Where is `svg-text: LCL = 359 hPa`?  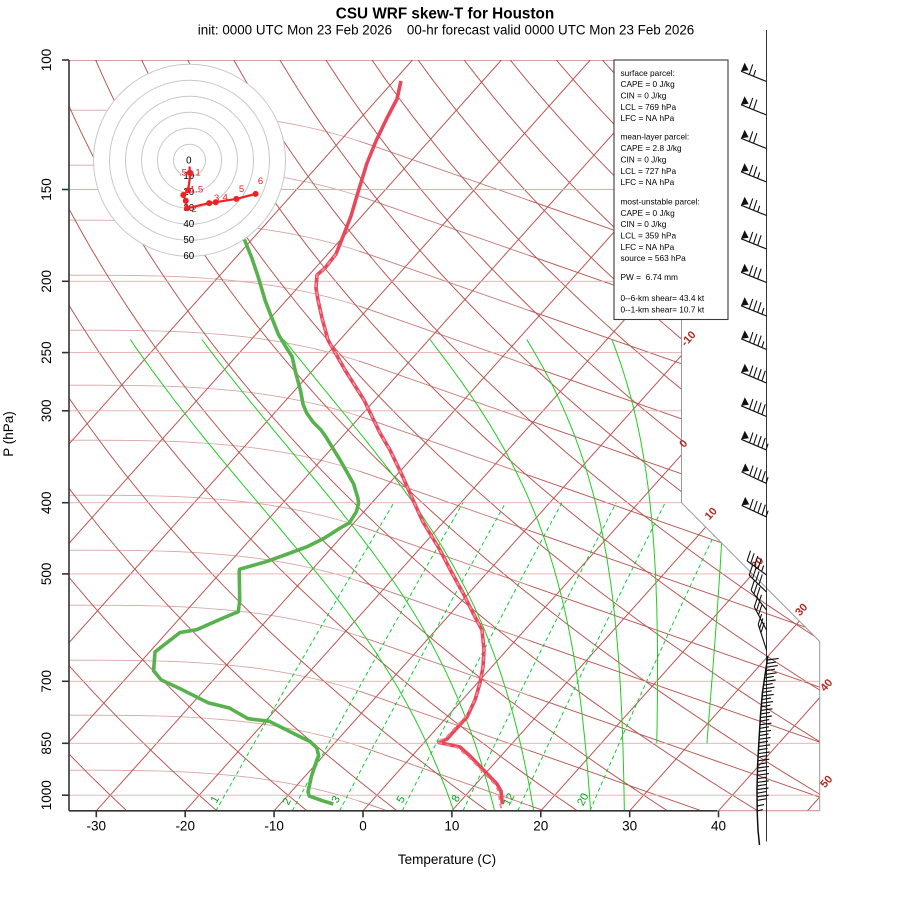
svg-text: LCL = 359 hPa is located at coordinates (649, 236).